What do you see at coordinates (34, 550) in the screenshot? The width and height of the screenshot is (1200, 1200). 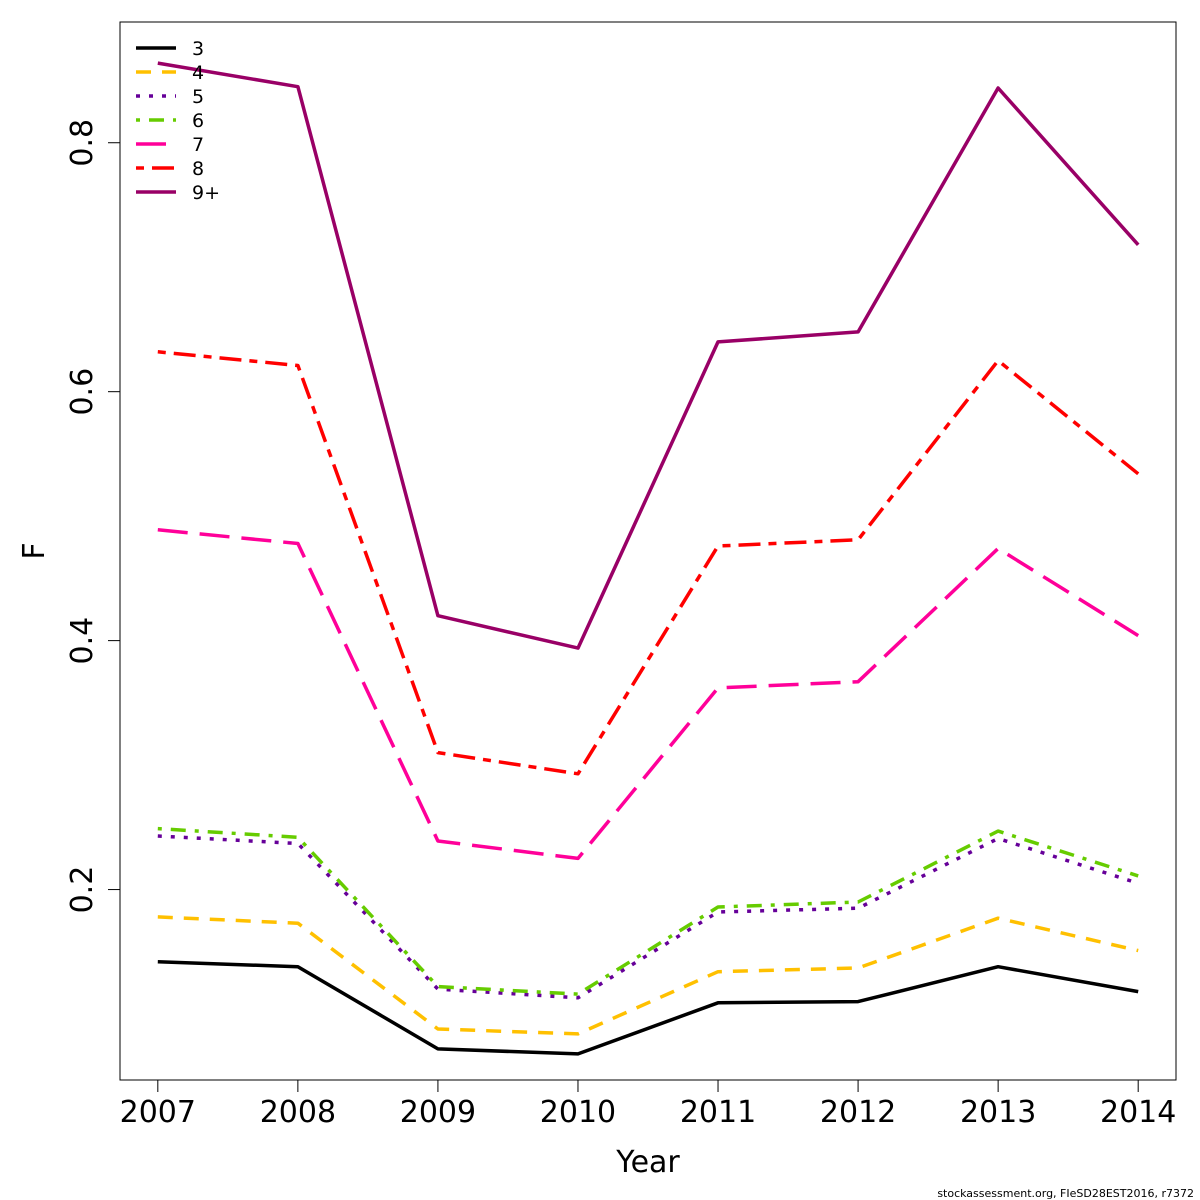 I see `y-axis-title: F` at bounding box center [34, 550].